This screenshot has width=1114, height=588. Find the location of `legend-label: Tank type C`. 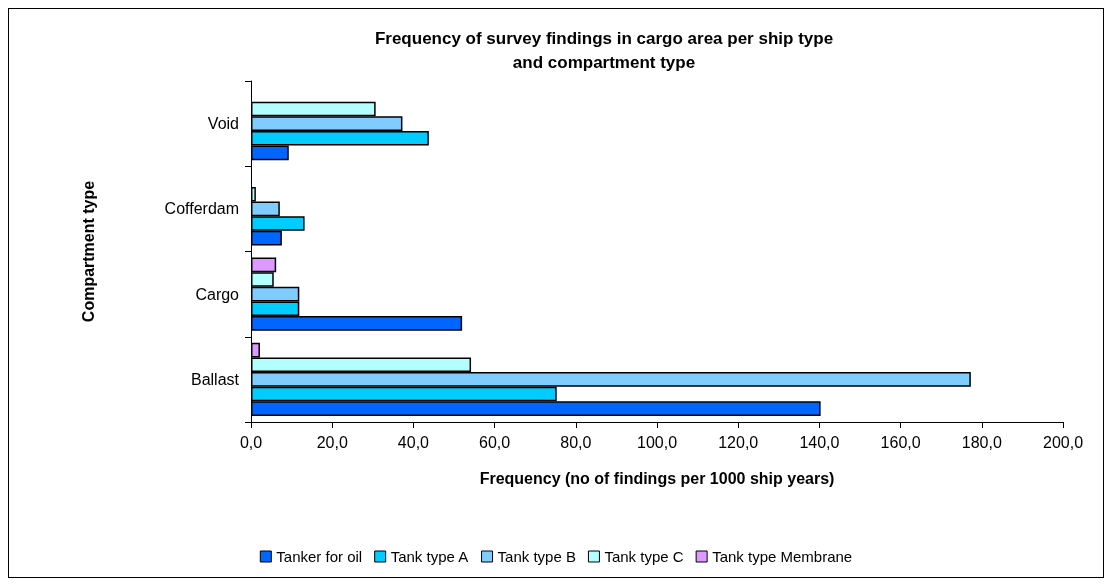

legend-label: Tank type C is located at coordinates (644, 556).